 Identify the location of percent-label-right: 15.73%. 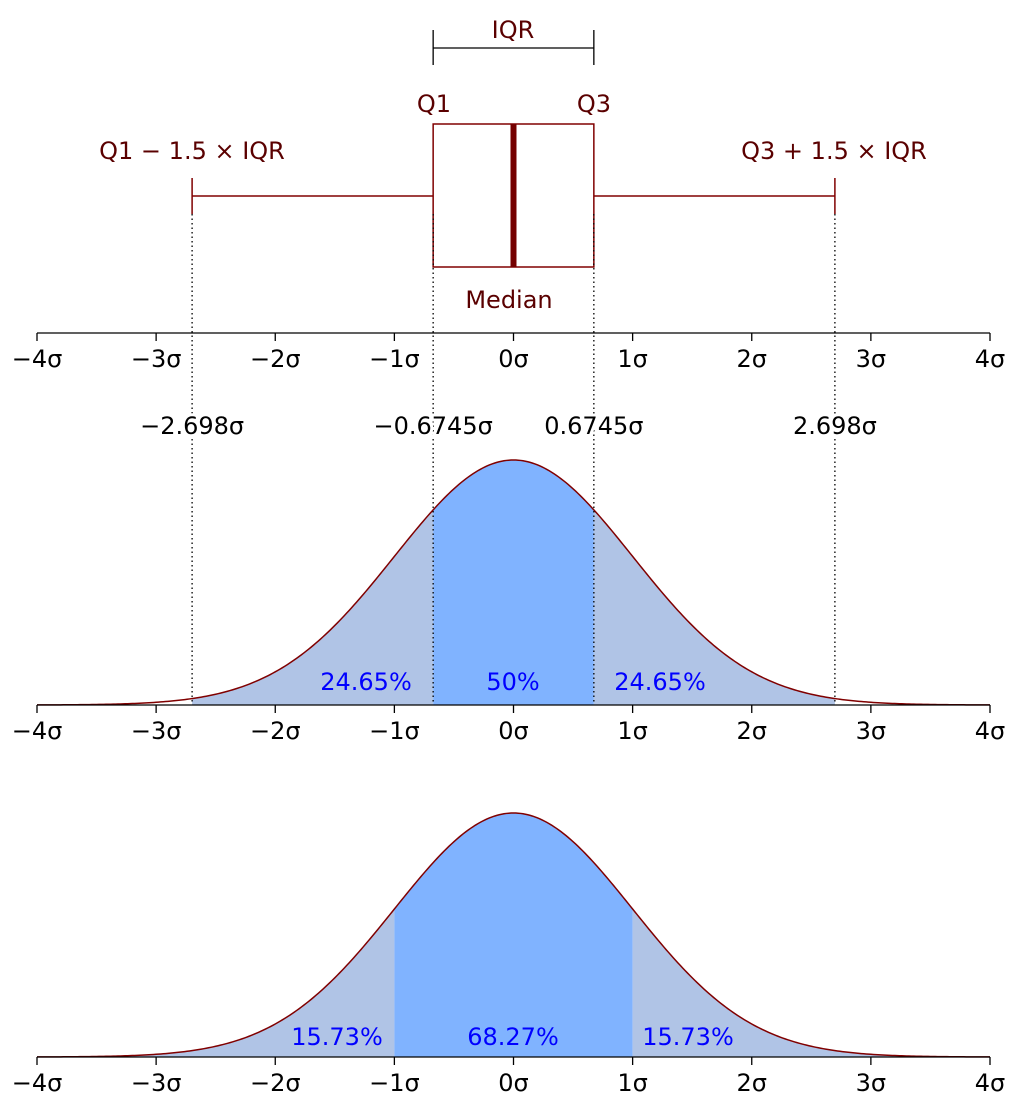
(688, 1037).